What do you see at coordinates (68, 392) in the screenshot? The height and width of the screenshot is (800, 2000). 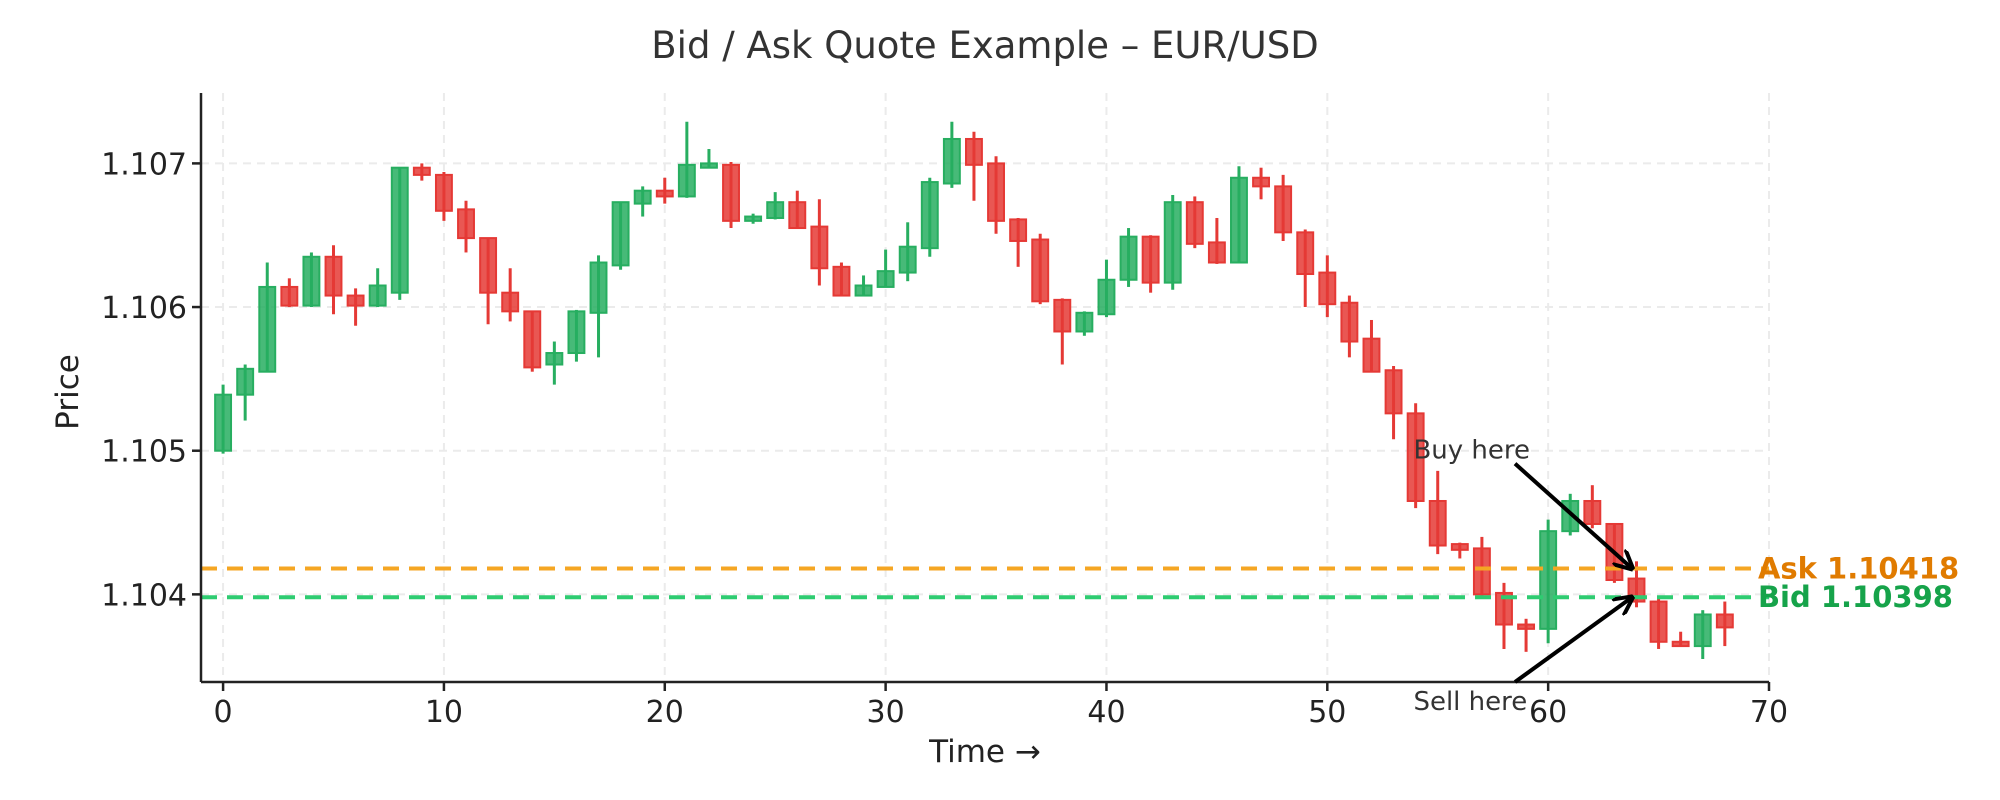 I see `y-axis-label: Price` at bounding box center [68, 392].